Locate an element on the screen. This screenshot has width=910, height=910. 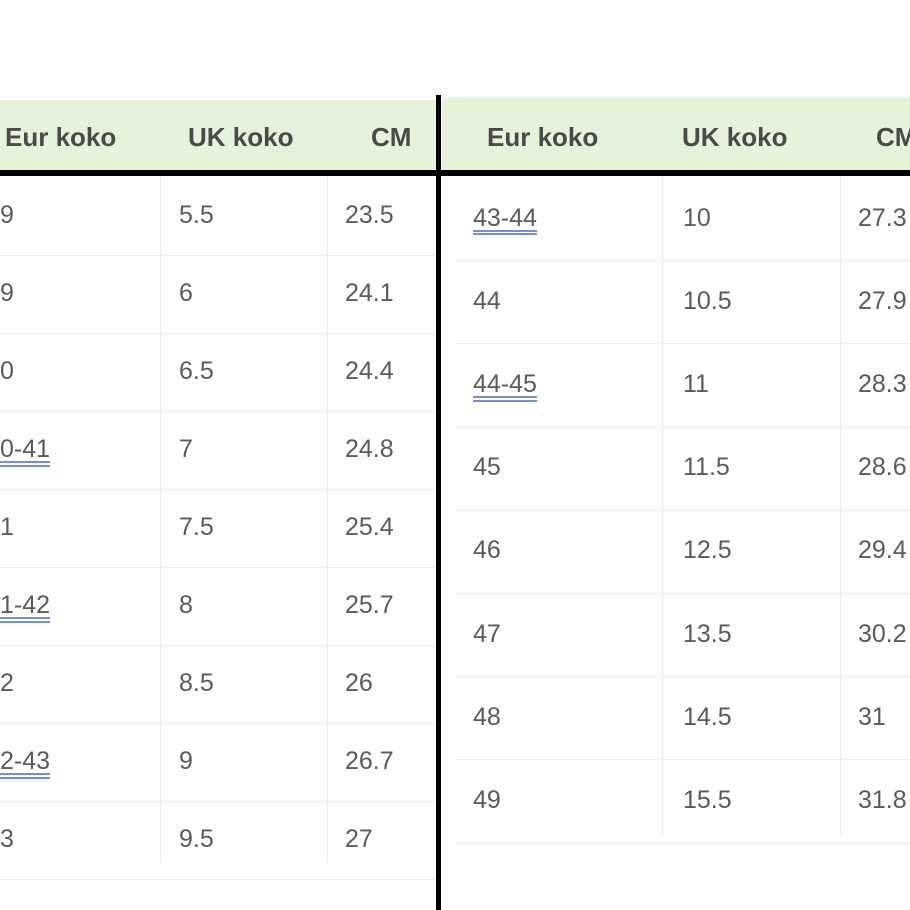
table-cell: 31.8 is located at coordinates (882, 800).